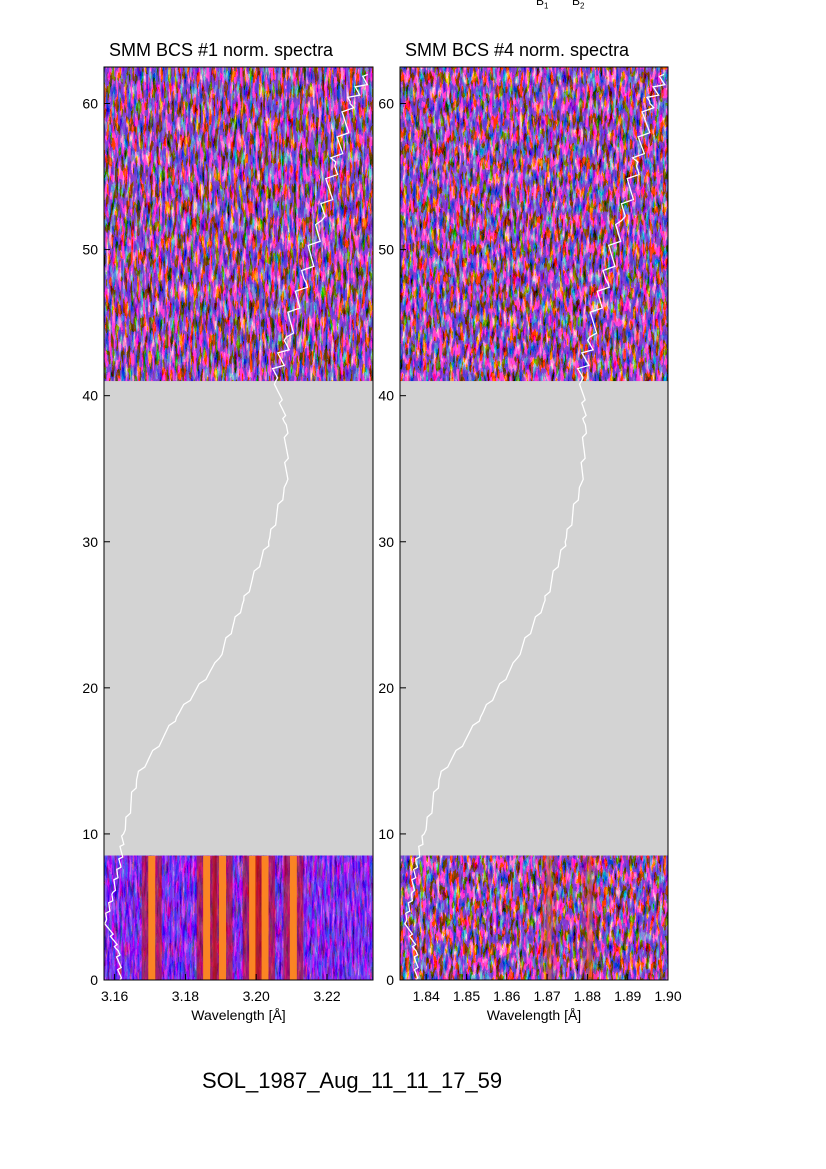 This screenshot has width=826, height=1169. I want to click on top-label-b1-text: B, so click(540, 4).